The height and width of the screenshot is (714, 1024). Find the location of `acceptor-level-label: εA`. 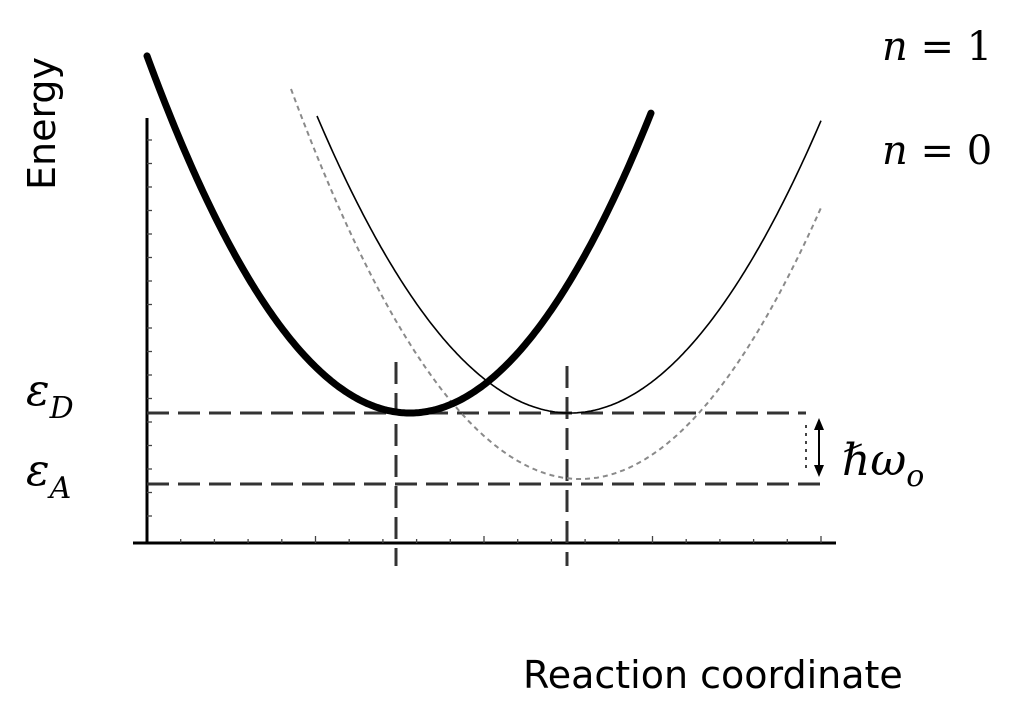

acceptor-level-label: εA is located at coordinates (48, 475).